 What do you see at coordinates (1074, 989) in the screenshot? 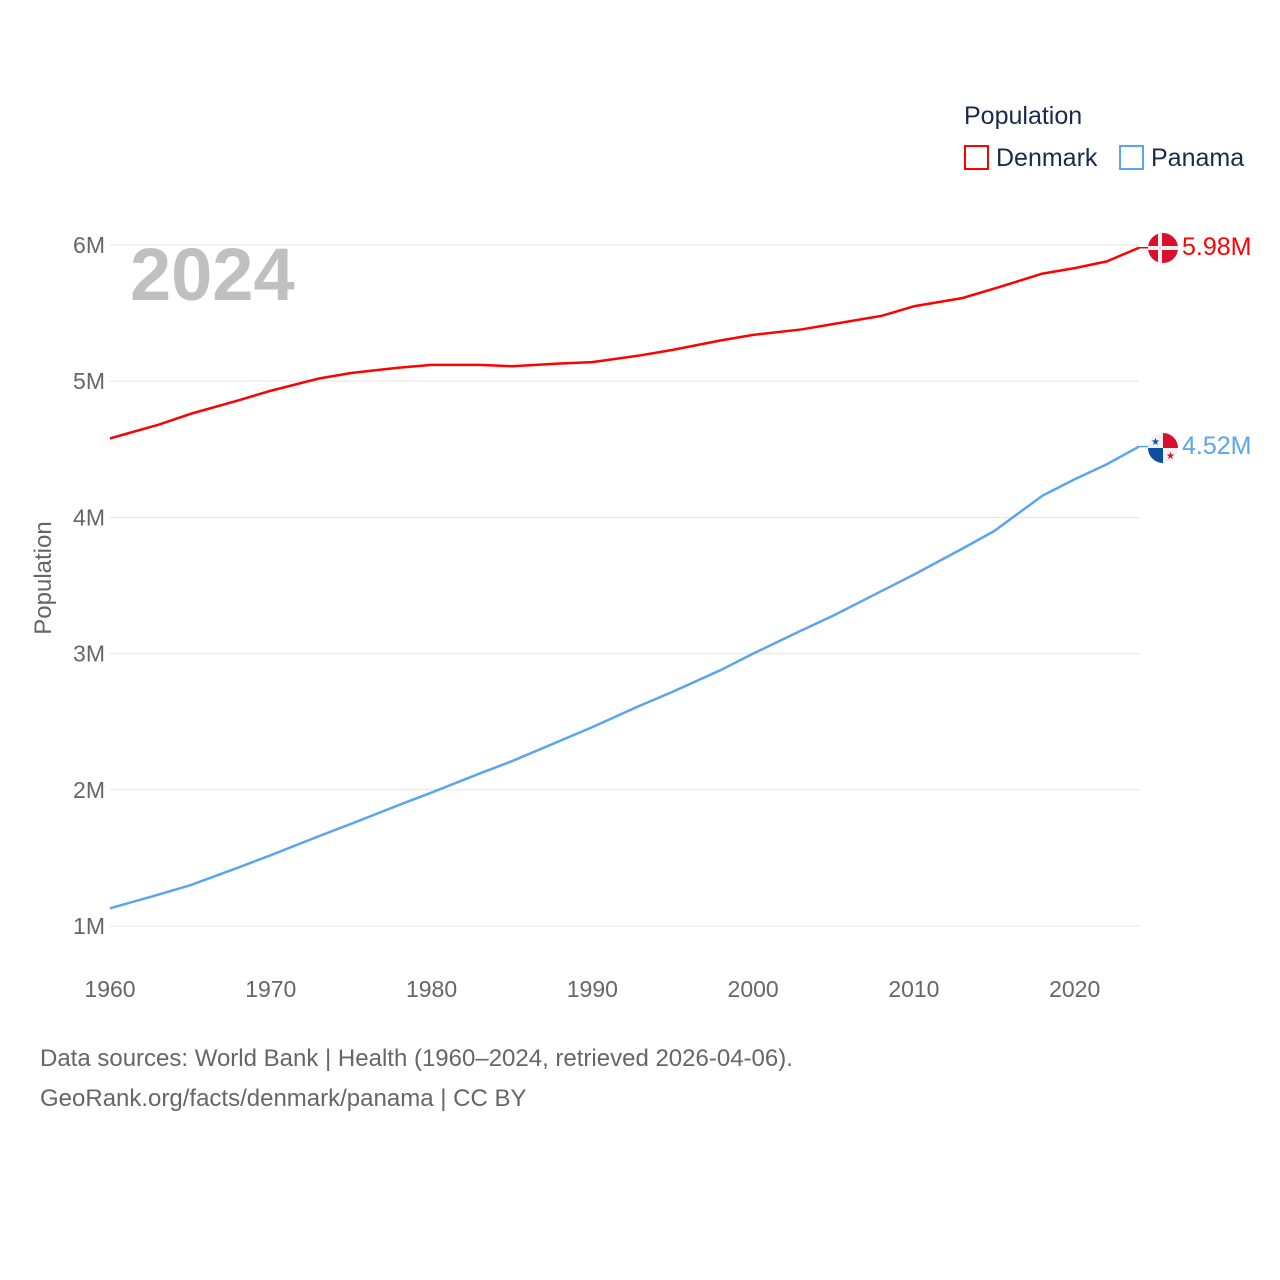
I see `x-tick-label: 2020` at bounding box center [1074, 989].